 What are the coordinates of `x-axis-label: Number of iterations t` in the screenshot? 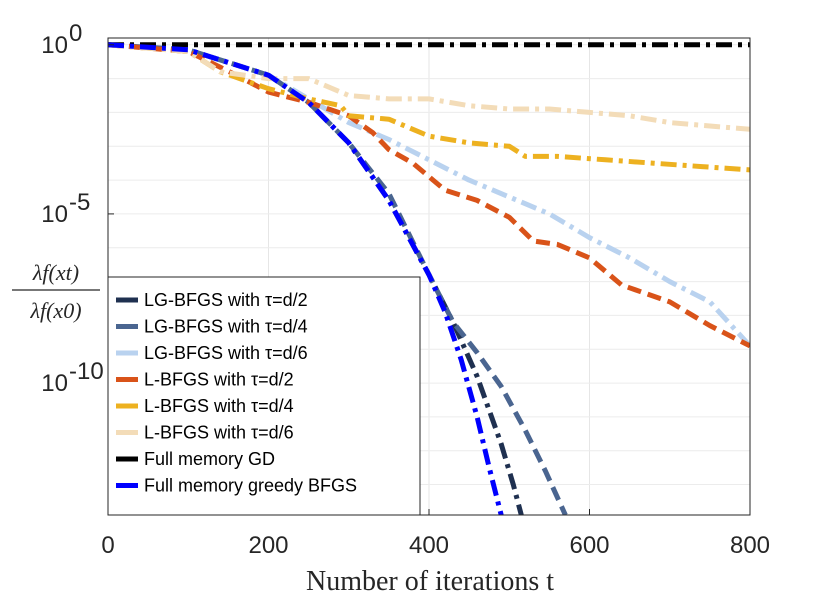 It's located at (430, 581).